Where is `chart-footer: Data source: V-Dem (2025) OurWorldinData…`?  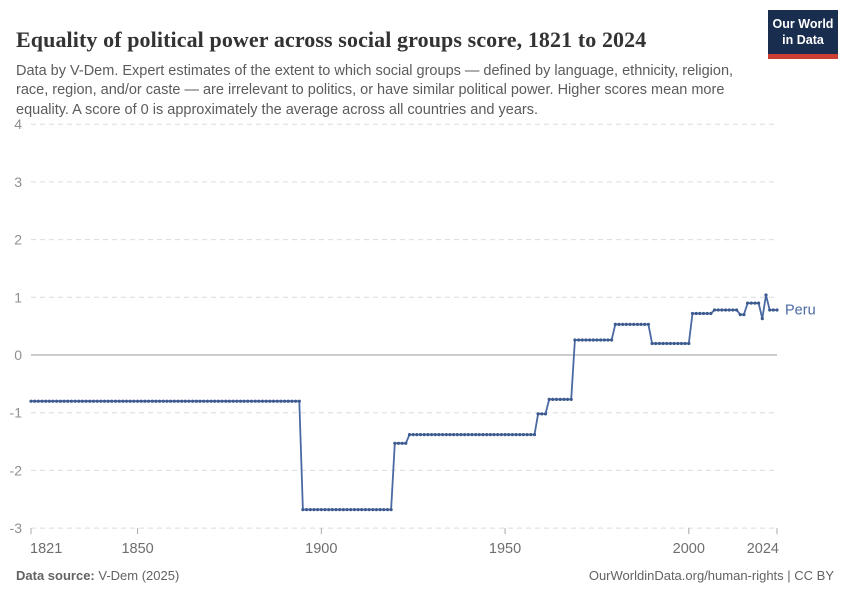 chart-footer: Data source: V-Dem (2025) OurWorldinData… is located at coordinates (425, 575).